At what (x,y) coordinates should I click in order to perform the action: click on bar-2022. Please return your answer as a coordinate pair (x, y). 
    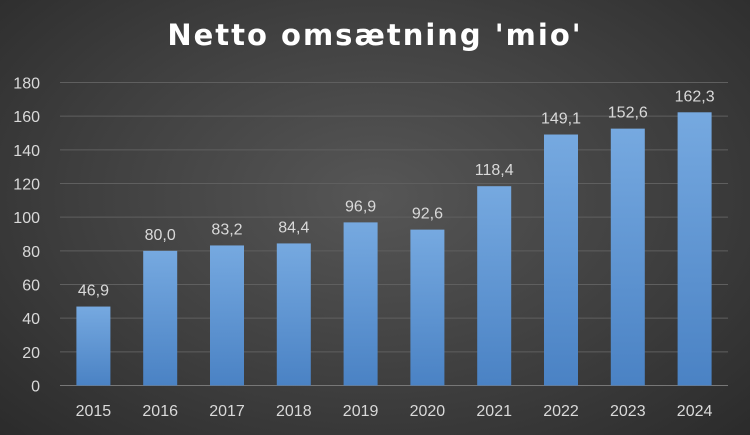
    Looking at the image, I should click on (561, 260).